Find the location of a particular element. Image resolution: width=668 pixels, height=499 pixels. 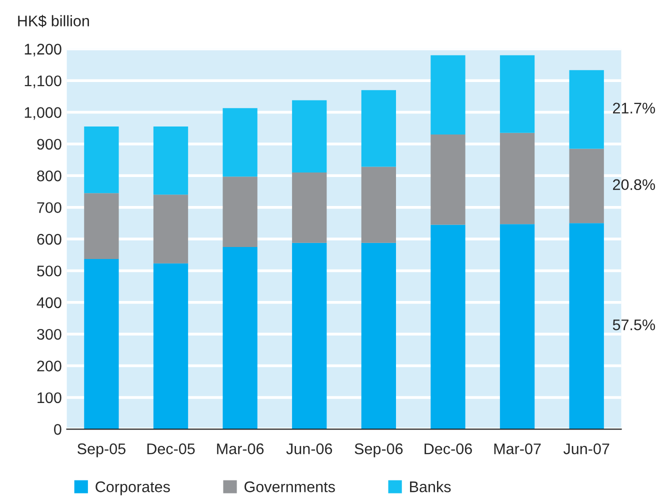

x-tick-label: Dec-06 is located at coordinates (448, 448).